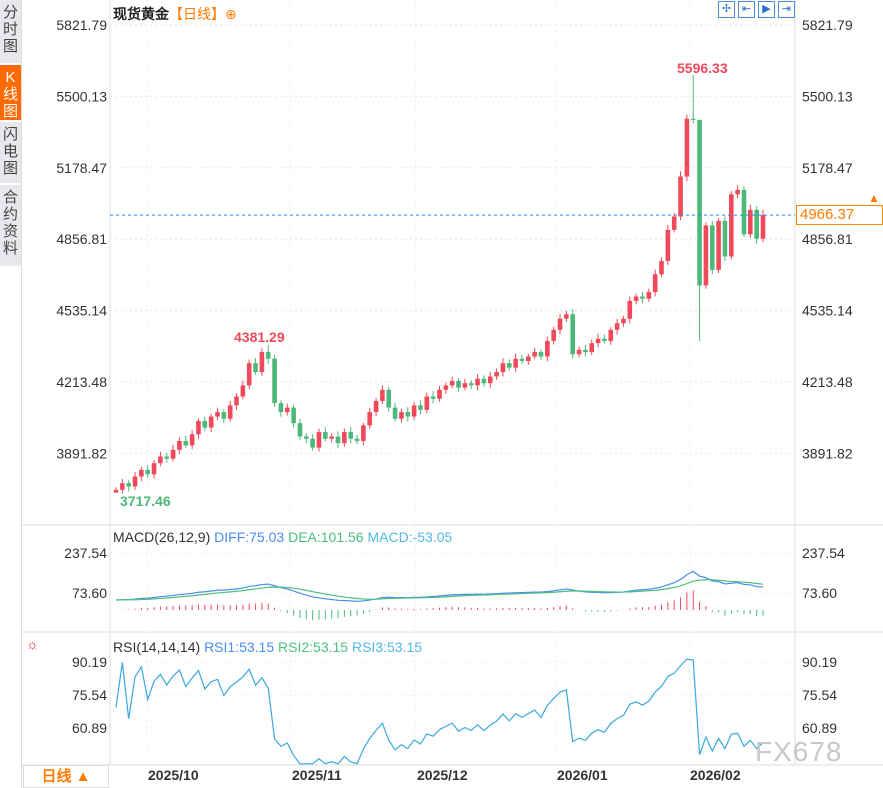  I want to click on up-arrow-icon: ▲, so click(874, 198).